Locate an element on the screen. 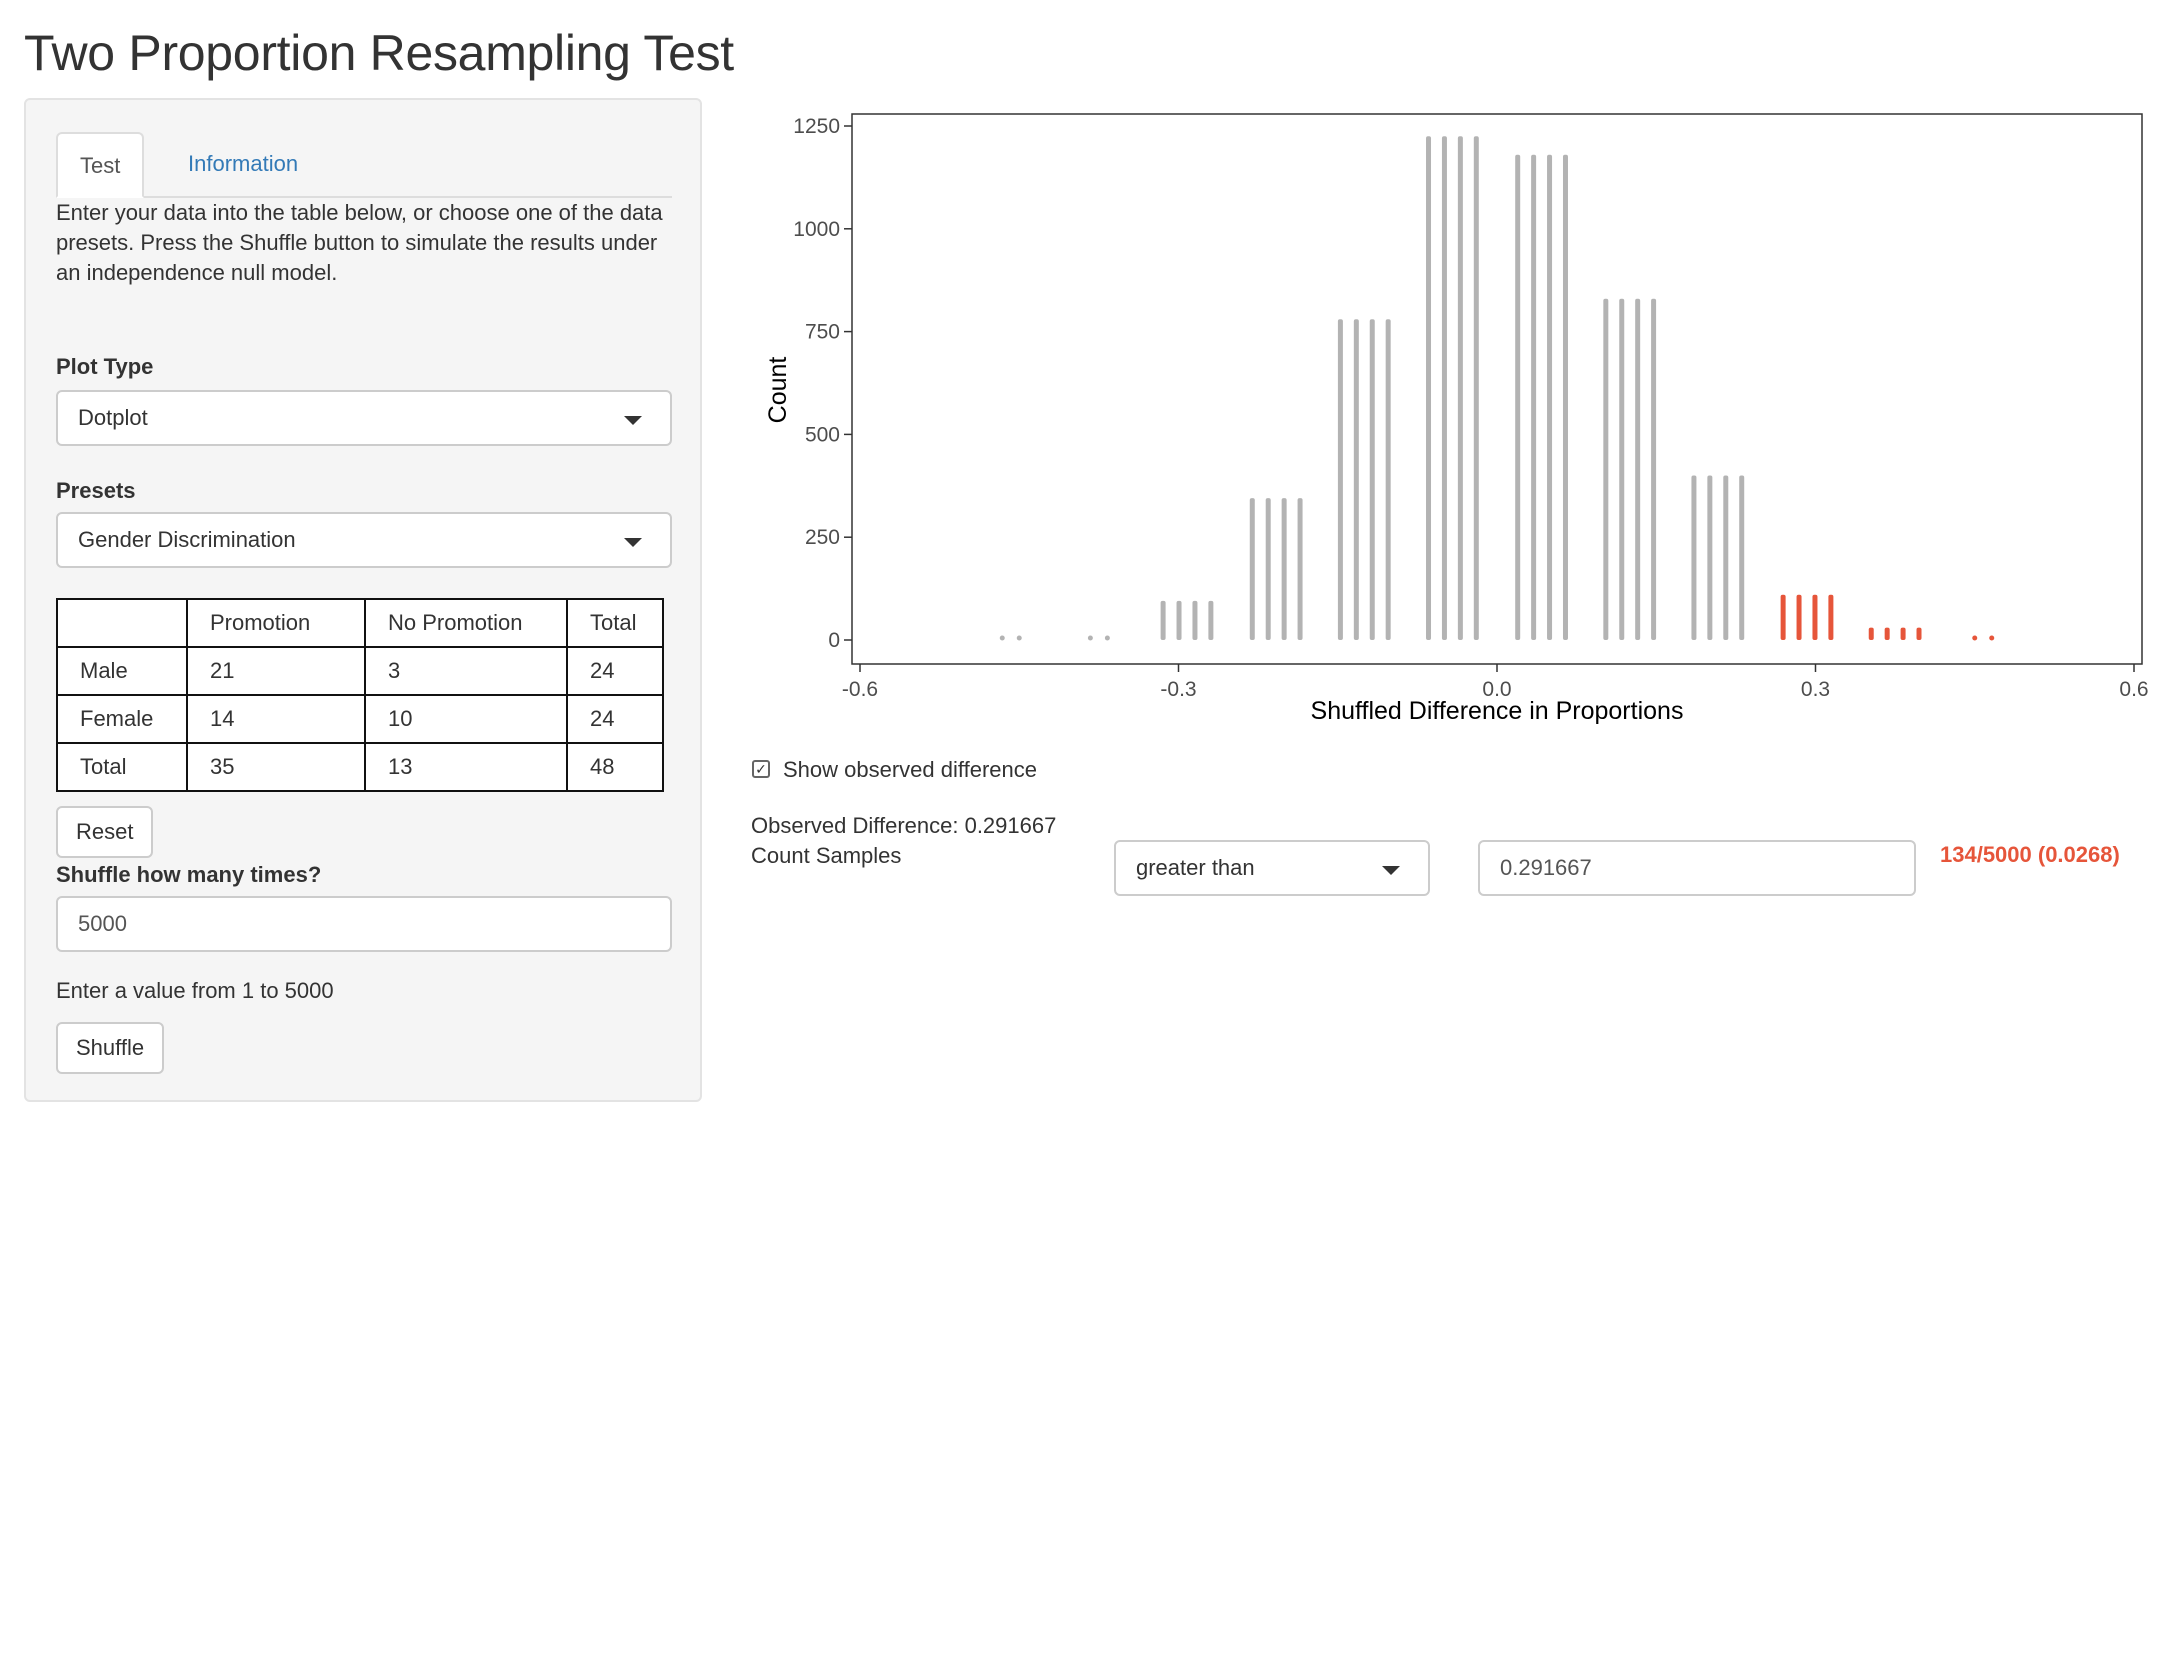  table-row: Male 21 3 24 is located at coordinates (360, 671).